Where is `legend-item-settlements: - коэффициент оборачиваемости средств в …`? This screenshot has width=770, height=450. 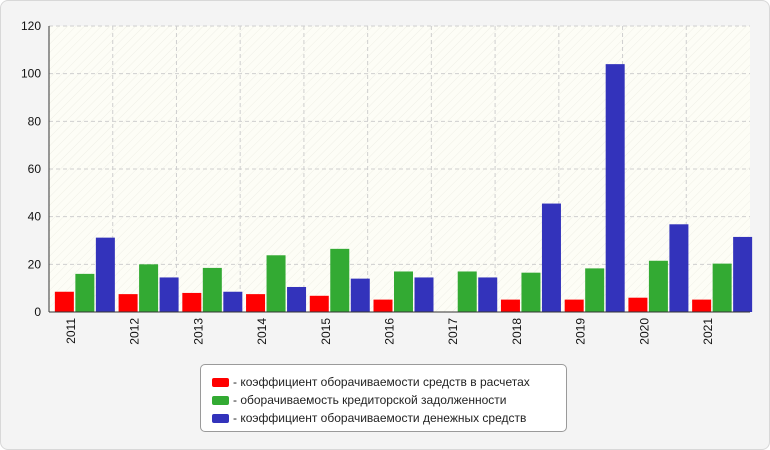
legend-item-settlements: - коэффициент оборачиваемости средств в … is located at coordinates (389, 382).